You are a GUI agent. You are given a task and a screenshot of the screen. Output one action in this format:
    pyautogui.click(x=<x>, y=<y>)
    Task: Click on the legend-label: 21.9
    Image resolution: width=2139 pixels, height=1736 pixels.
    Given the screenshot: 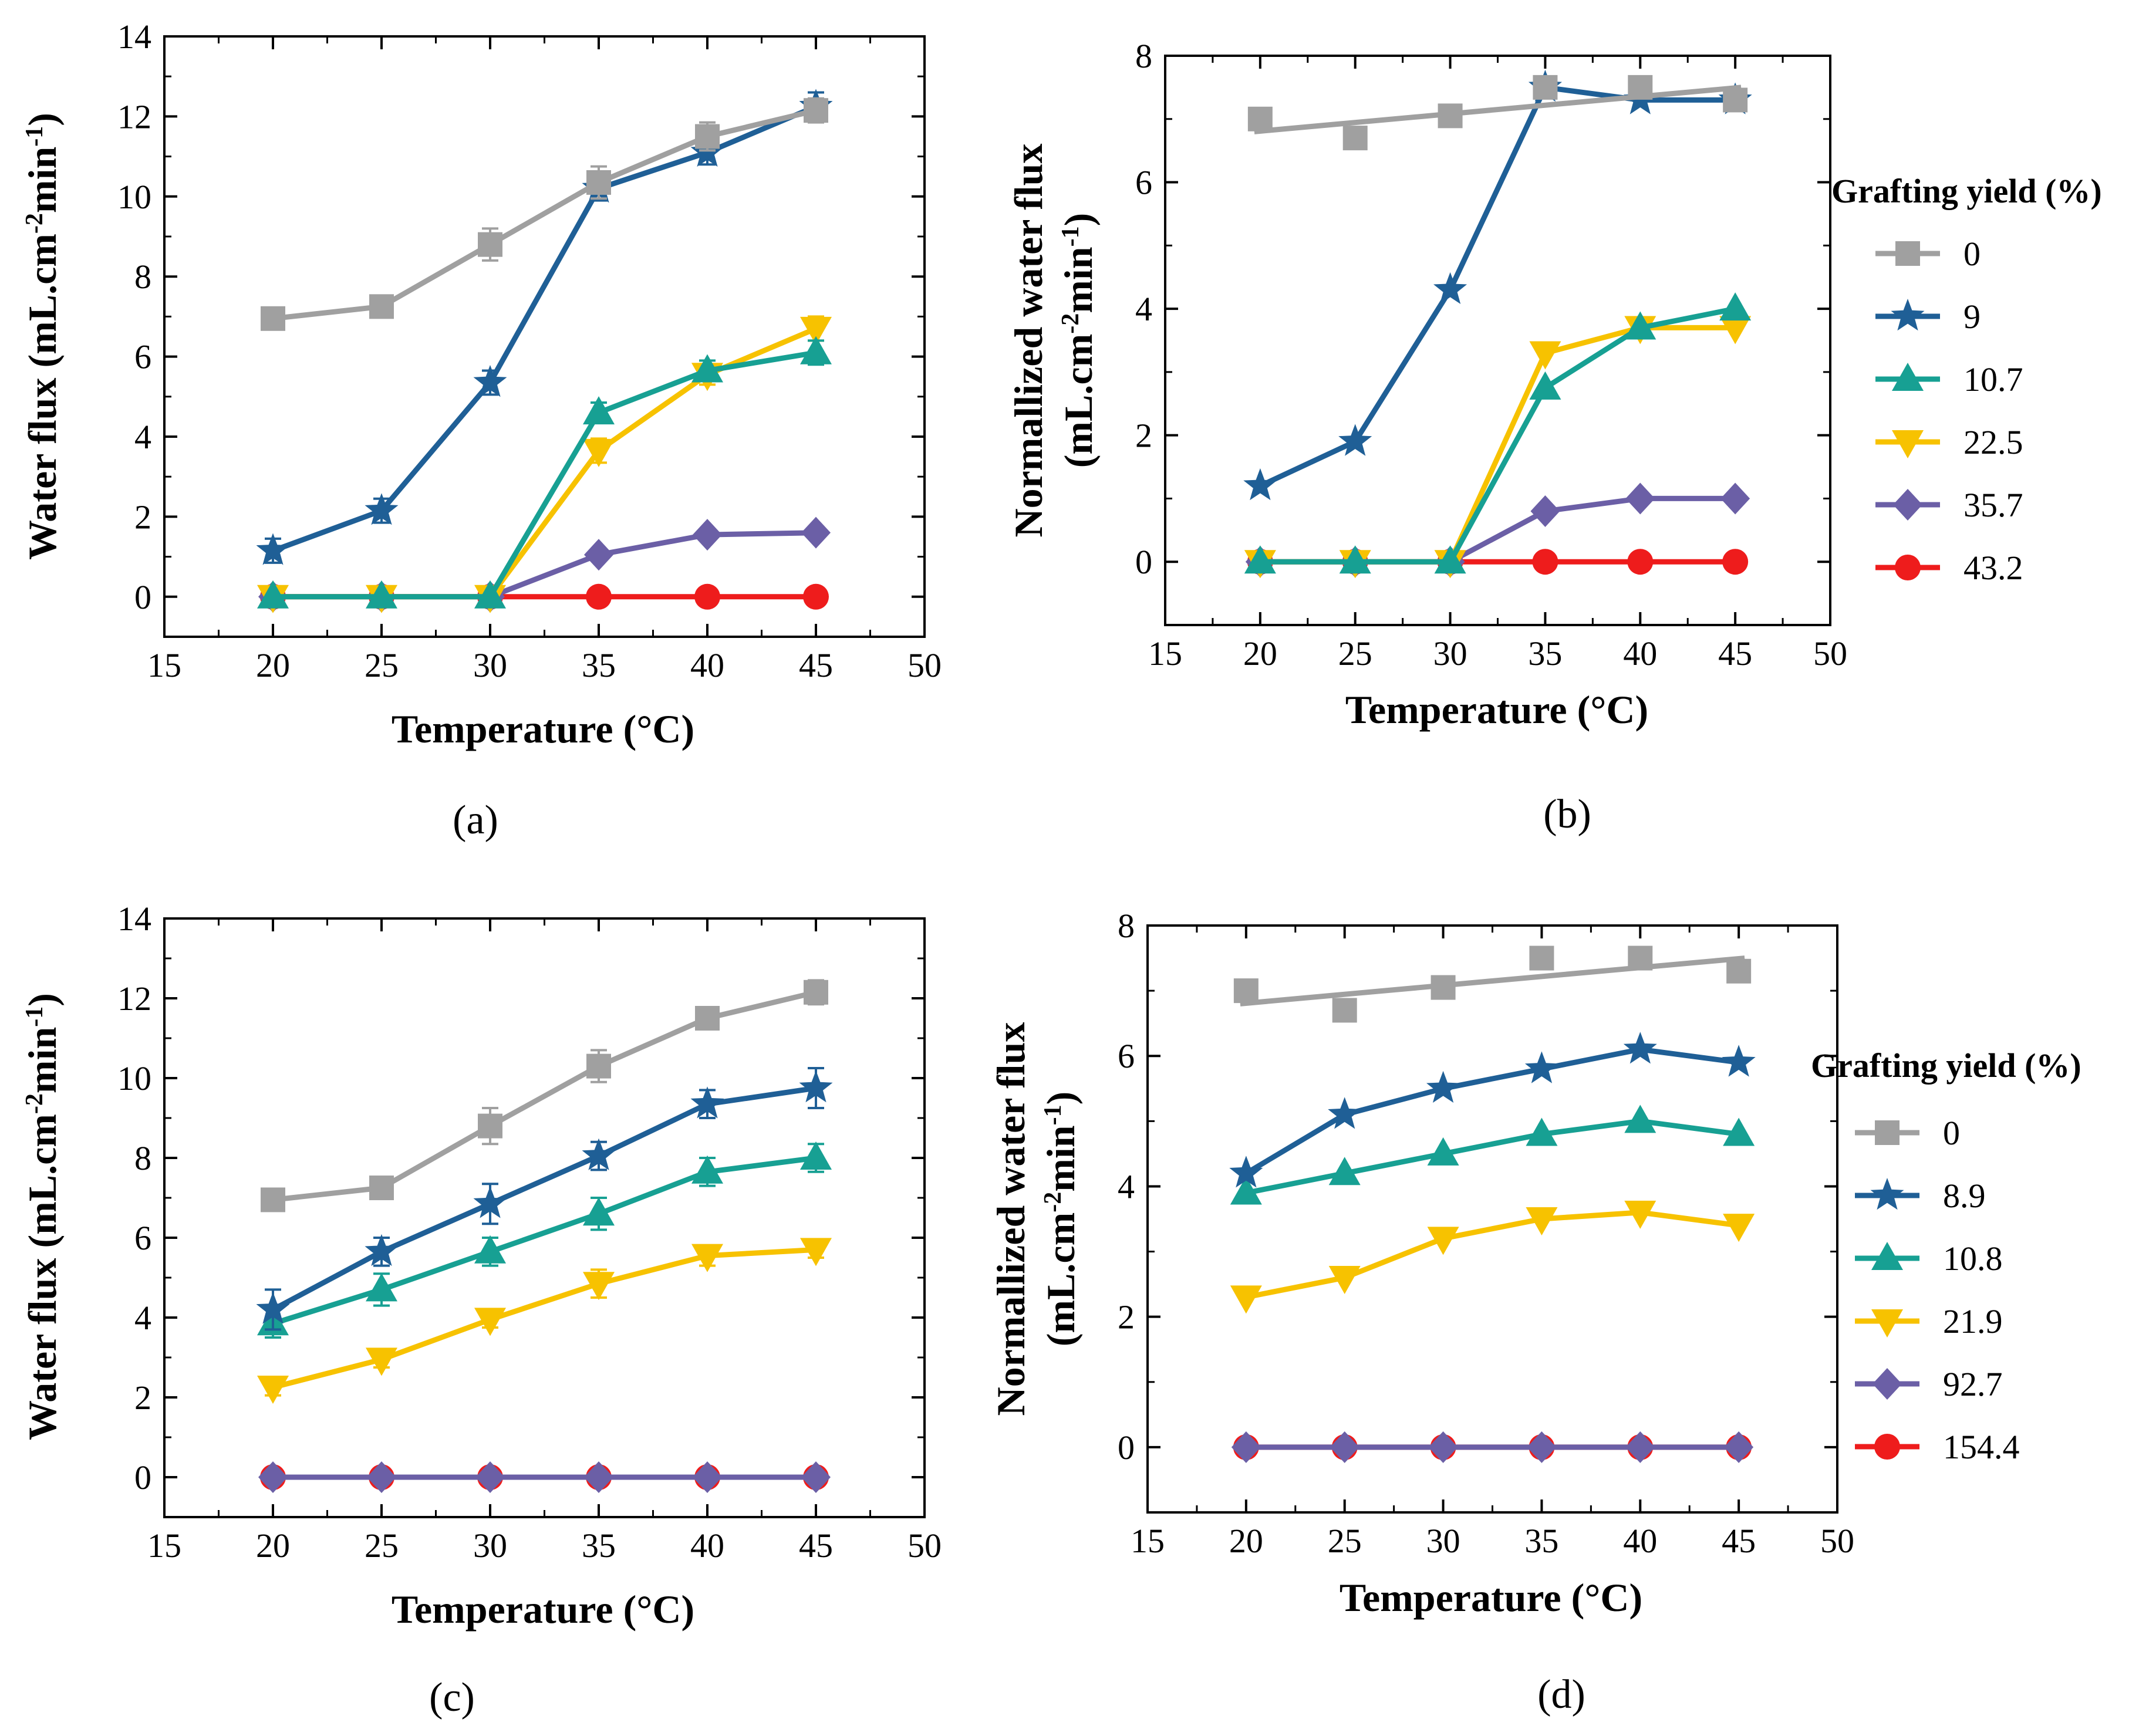 What is the action you would take?
    pyautogui.click(x=1973, y=1321)
    